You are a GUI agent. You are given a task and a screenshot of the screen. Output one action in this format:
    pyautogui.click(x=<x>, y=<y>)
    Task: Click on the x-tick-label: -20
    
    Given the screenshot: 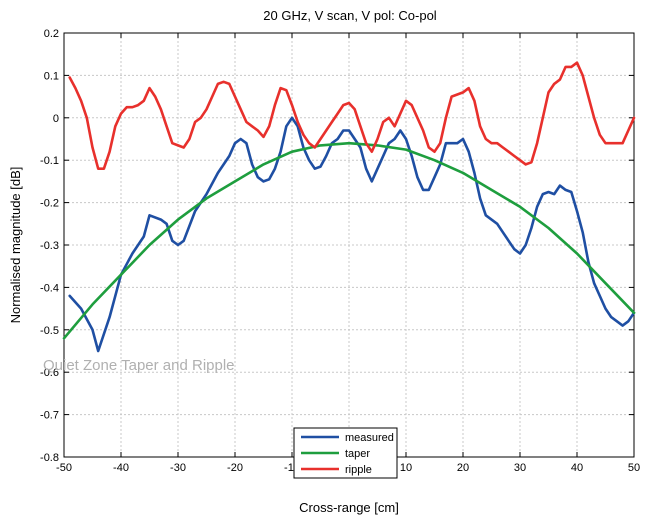 What is the action you would take?
    pyautogui.click(x=235, y=468)
    